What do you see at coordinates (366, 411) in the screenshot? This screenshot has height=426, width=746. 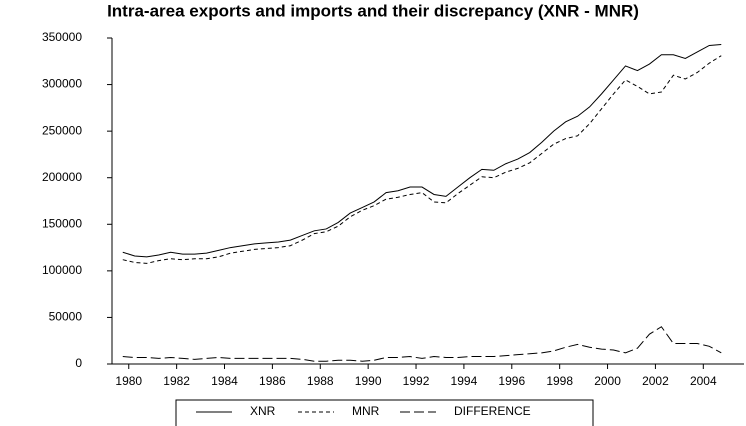 I see `legend-label: MNR` at bounding box center [366, 411].